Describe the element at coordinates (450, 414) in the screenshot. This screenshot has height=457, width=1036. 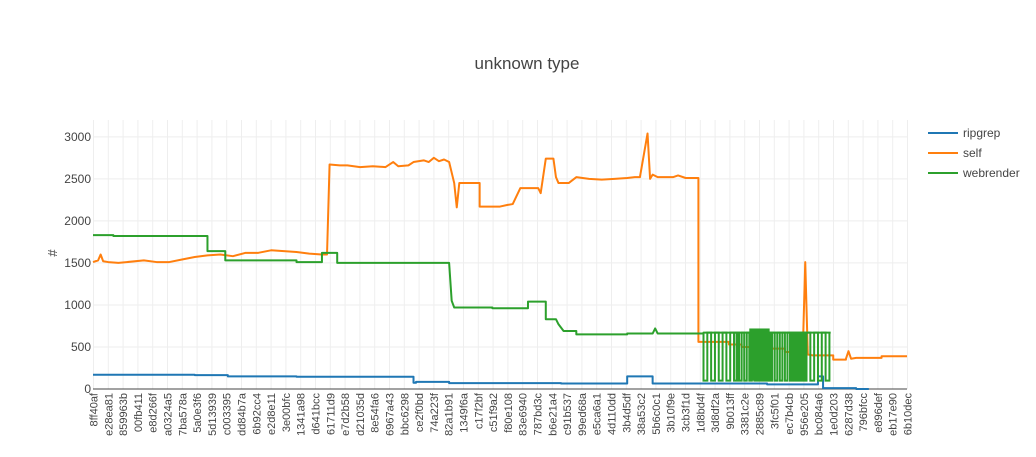
I see `x-tick-label: 82a1b91` at that location.